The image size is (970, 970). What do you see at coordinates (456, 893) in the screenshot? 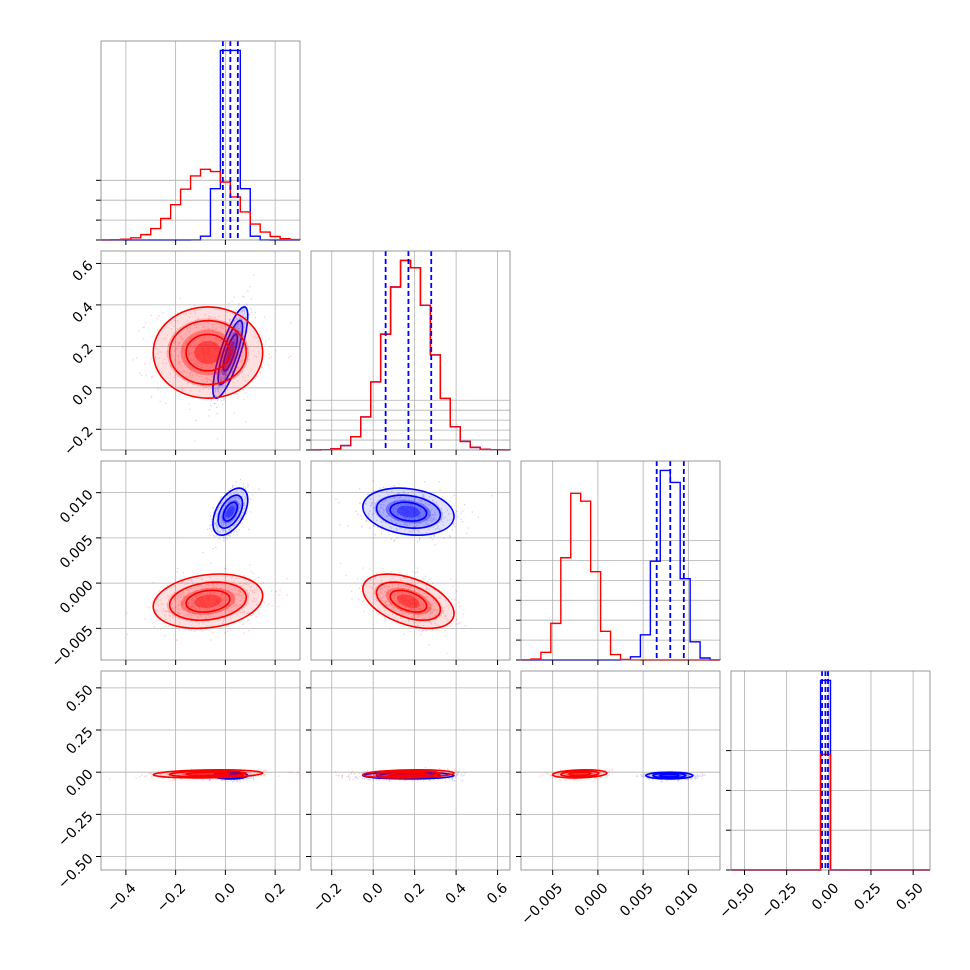
I see `x-tick-label: 0.4` at bounding box center [456, 893].